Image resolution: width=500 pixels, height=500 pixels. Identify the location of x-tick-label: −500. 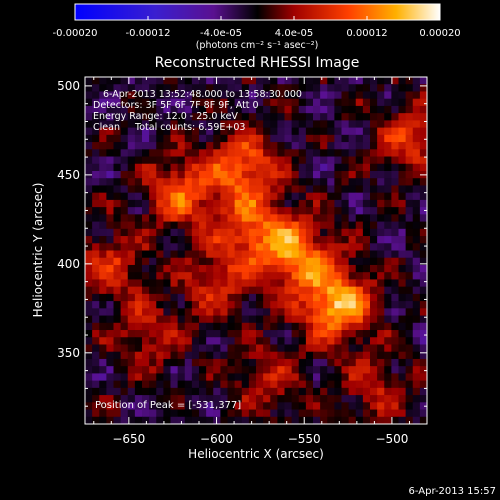
(391, 439).